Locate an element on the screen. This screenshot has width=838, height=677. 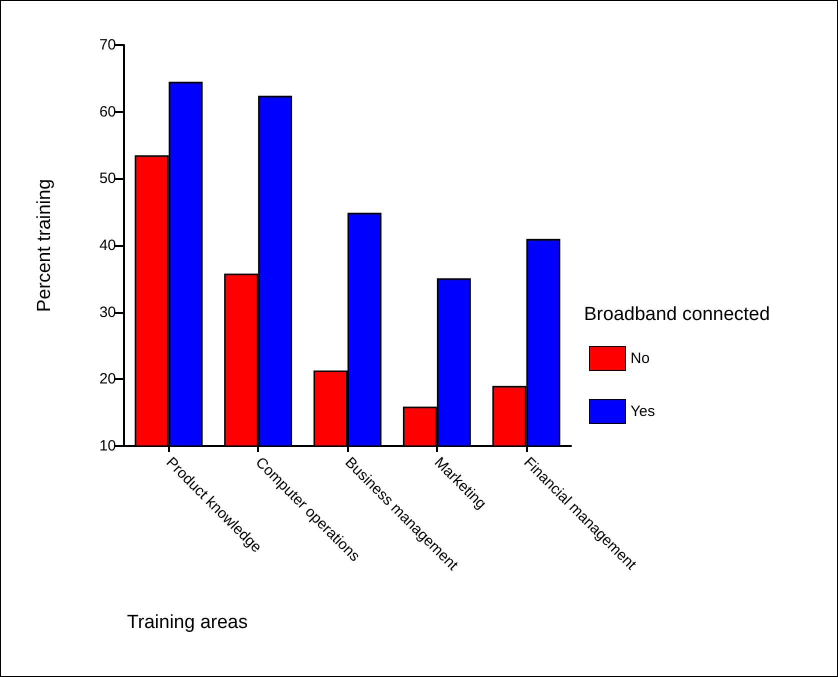
y-tick-label: 60 is located at coordinates (107, 111).